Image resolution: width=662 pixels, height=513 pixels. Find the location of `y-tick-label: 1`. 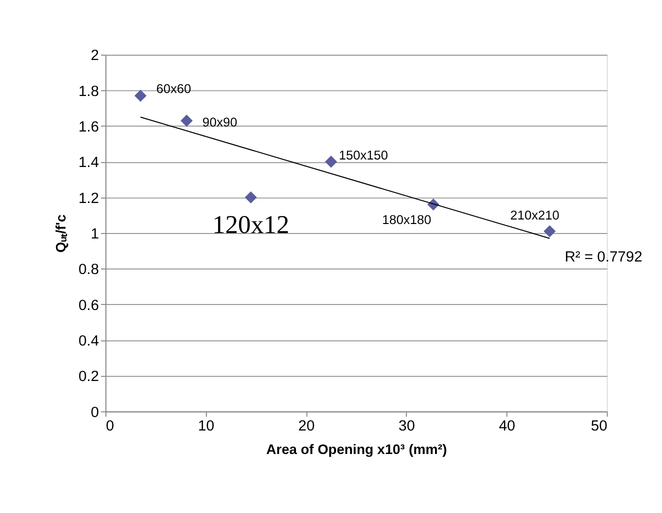

y-tick-label: 1 is located at coordinates (95, 234).